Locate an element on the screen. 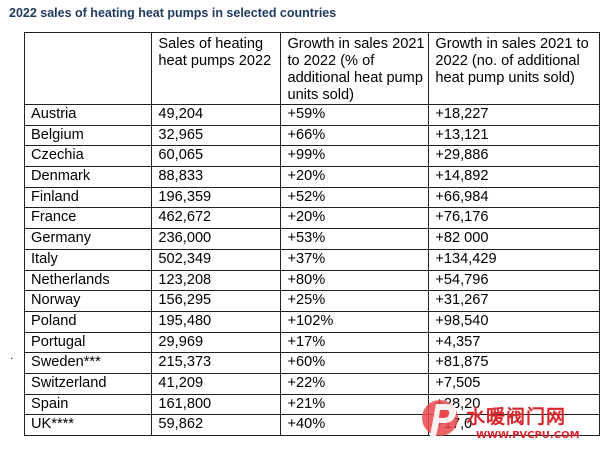  cell-sales: 502,349 is located at coordinates (216, 259).